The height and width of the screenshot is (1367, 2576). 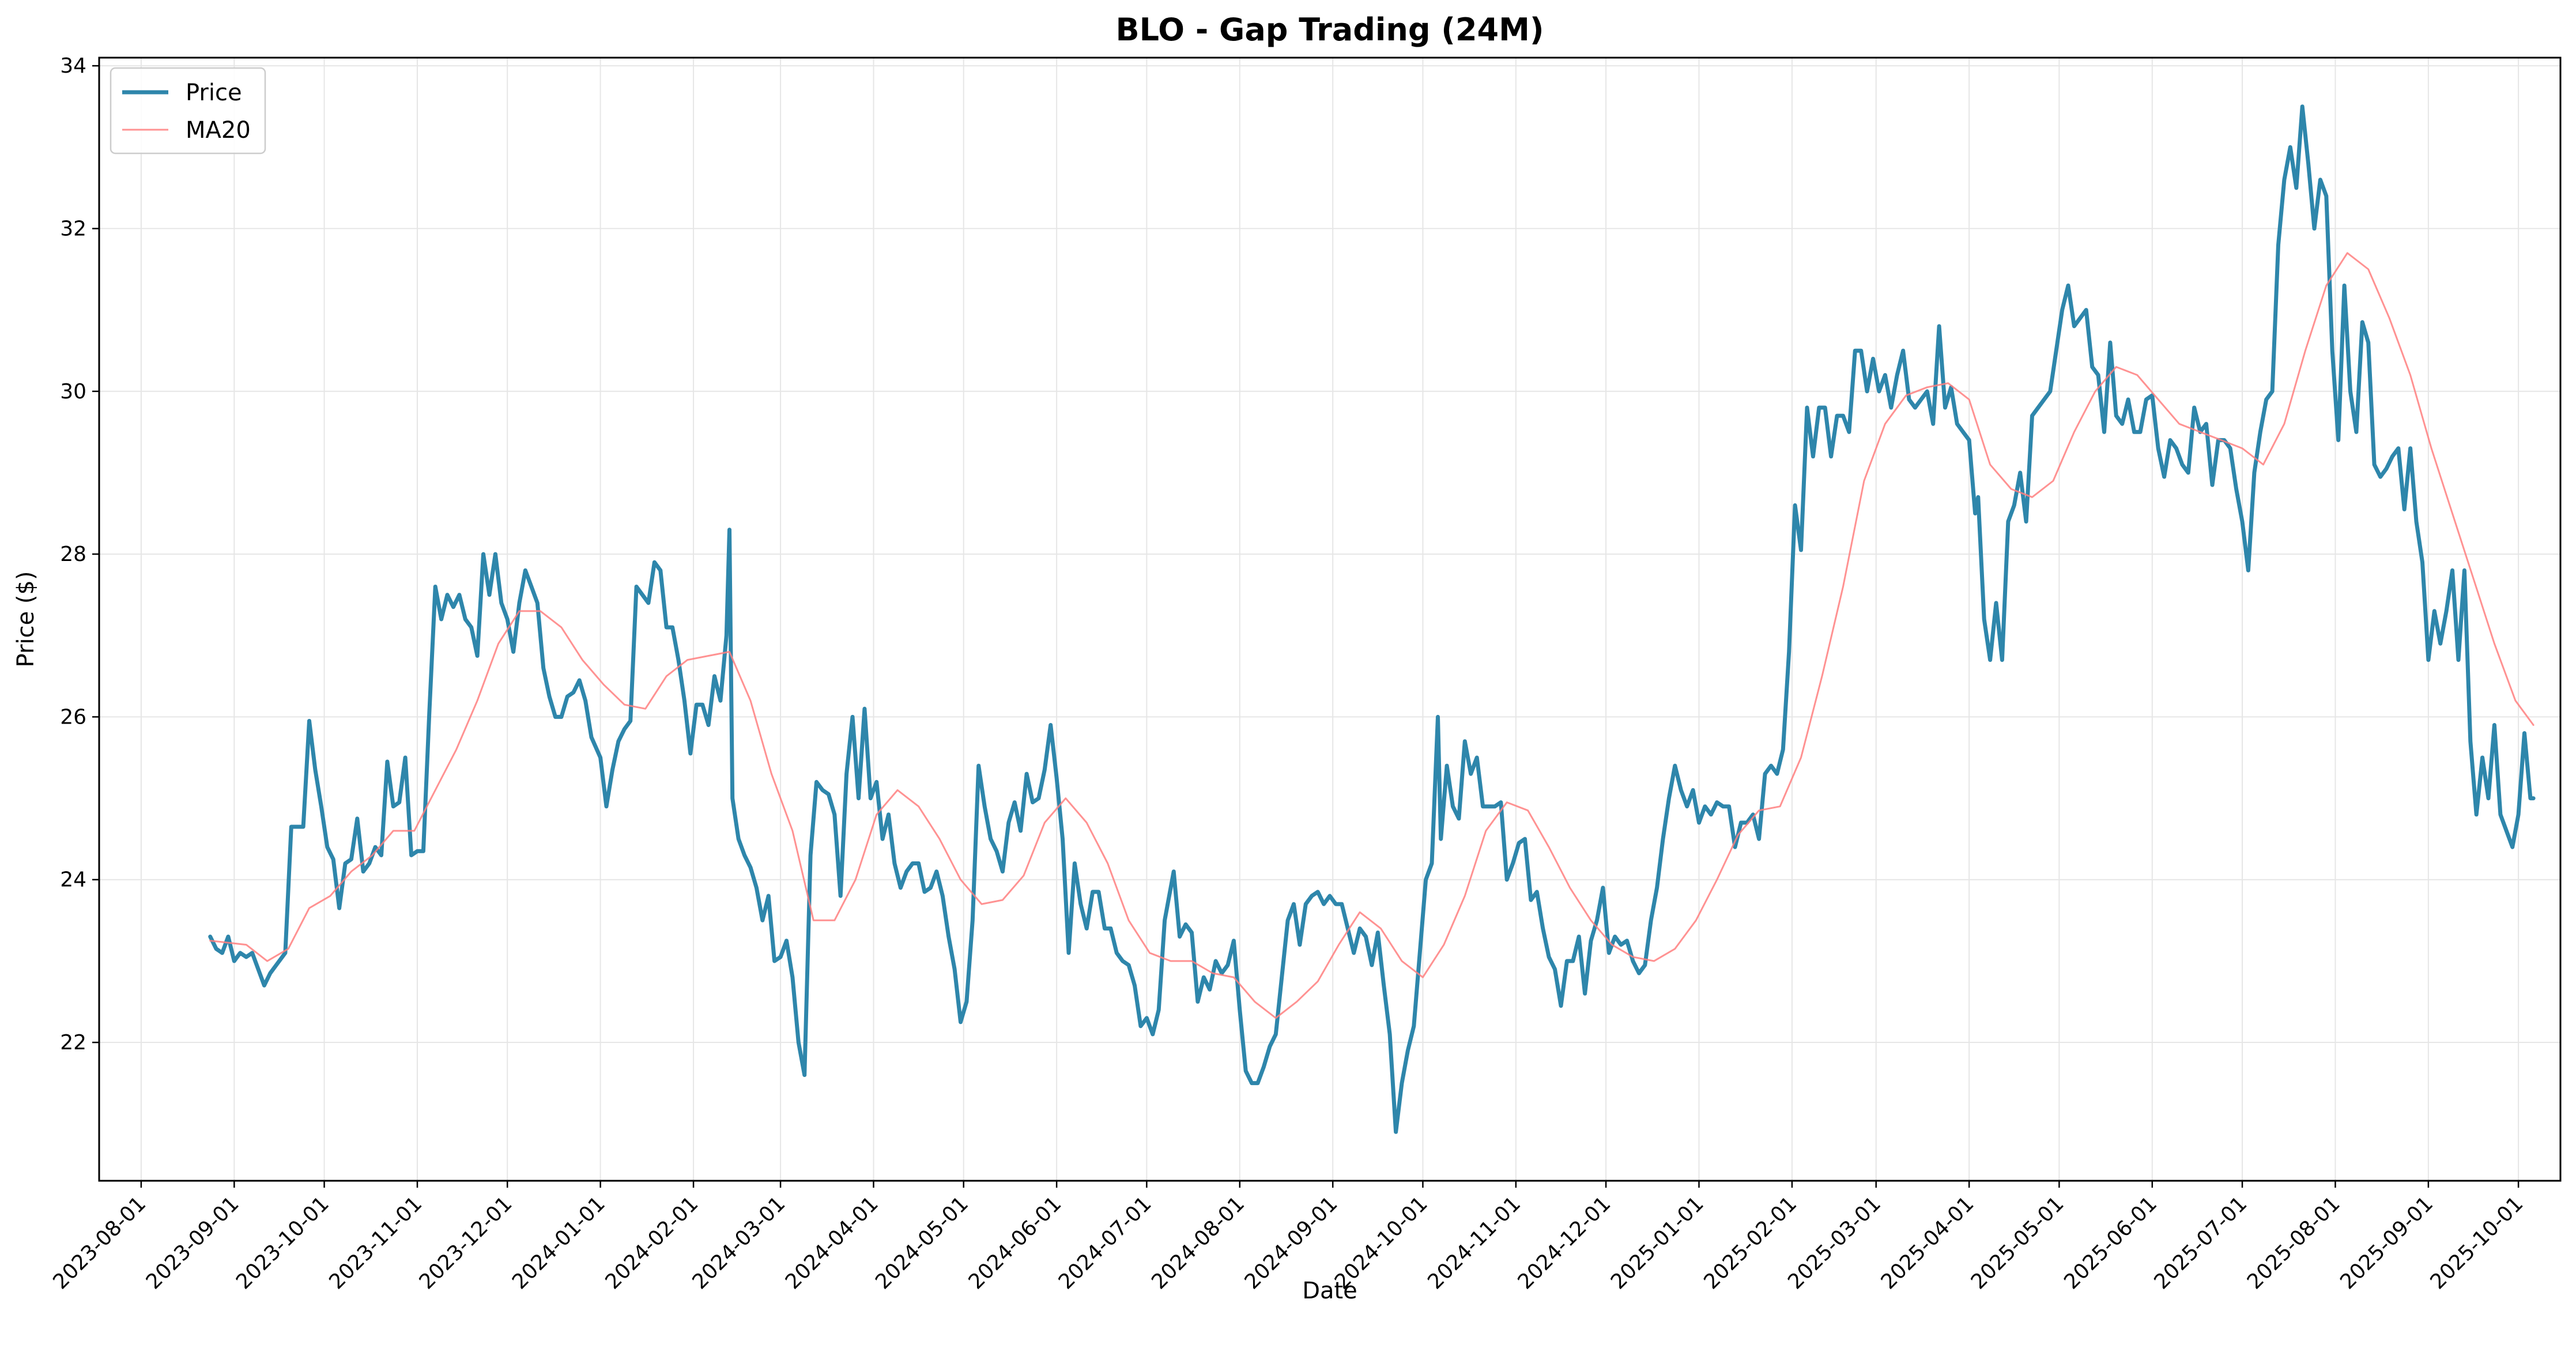 What do you see at coordinates (73, 1043) in the screenshot?
I see `y-tick-label: 22` at bounding box center [73, 1043].